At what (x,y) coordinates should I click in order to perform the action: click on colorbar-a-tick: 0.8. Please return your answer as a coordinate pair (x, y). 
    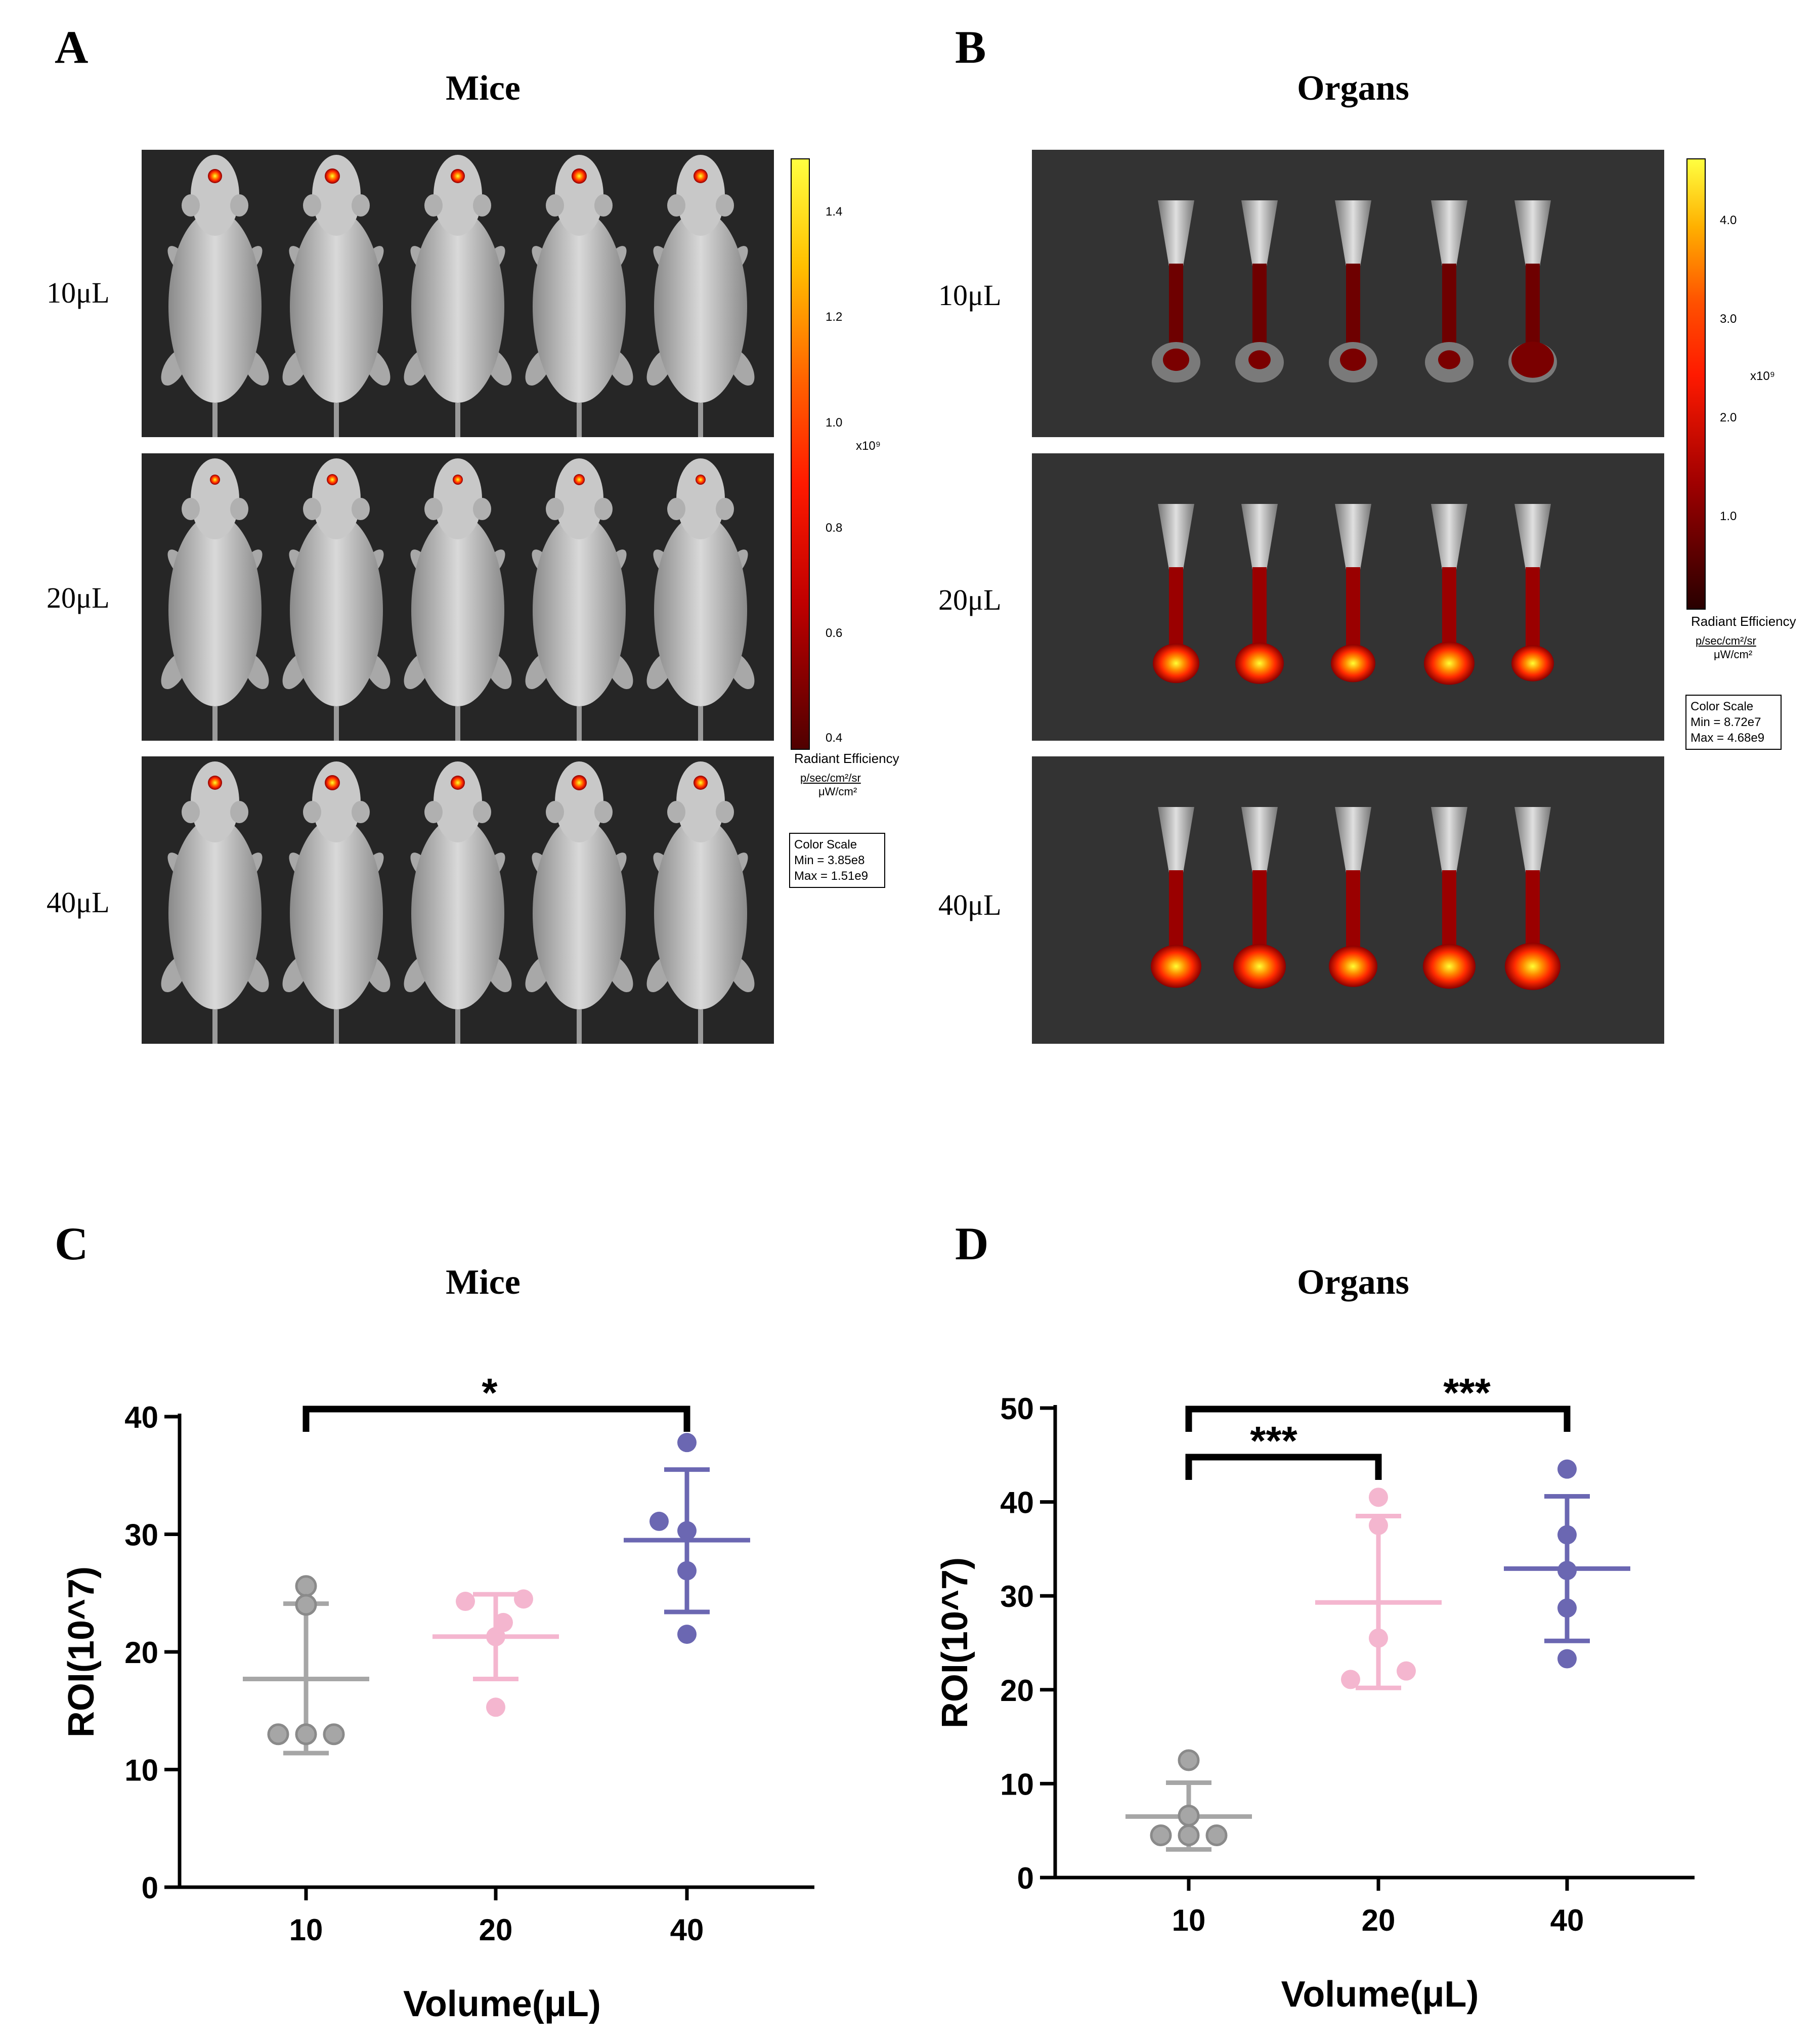
    Looking at the image, I should click on (834, 528).